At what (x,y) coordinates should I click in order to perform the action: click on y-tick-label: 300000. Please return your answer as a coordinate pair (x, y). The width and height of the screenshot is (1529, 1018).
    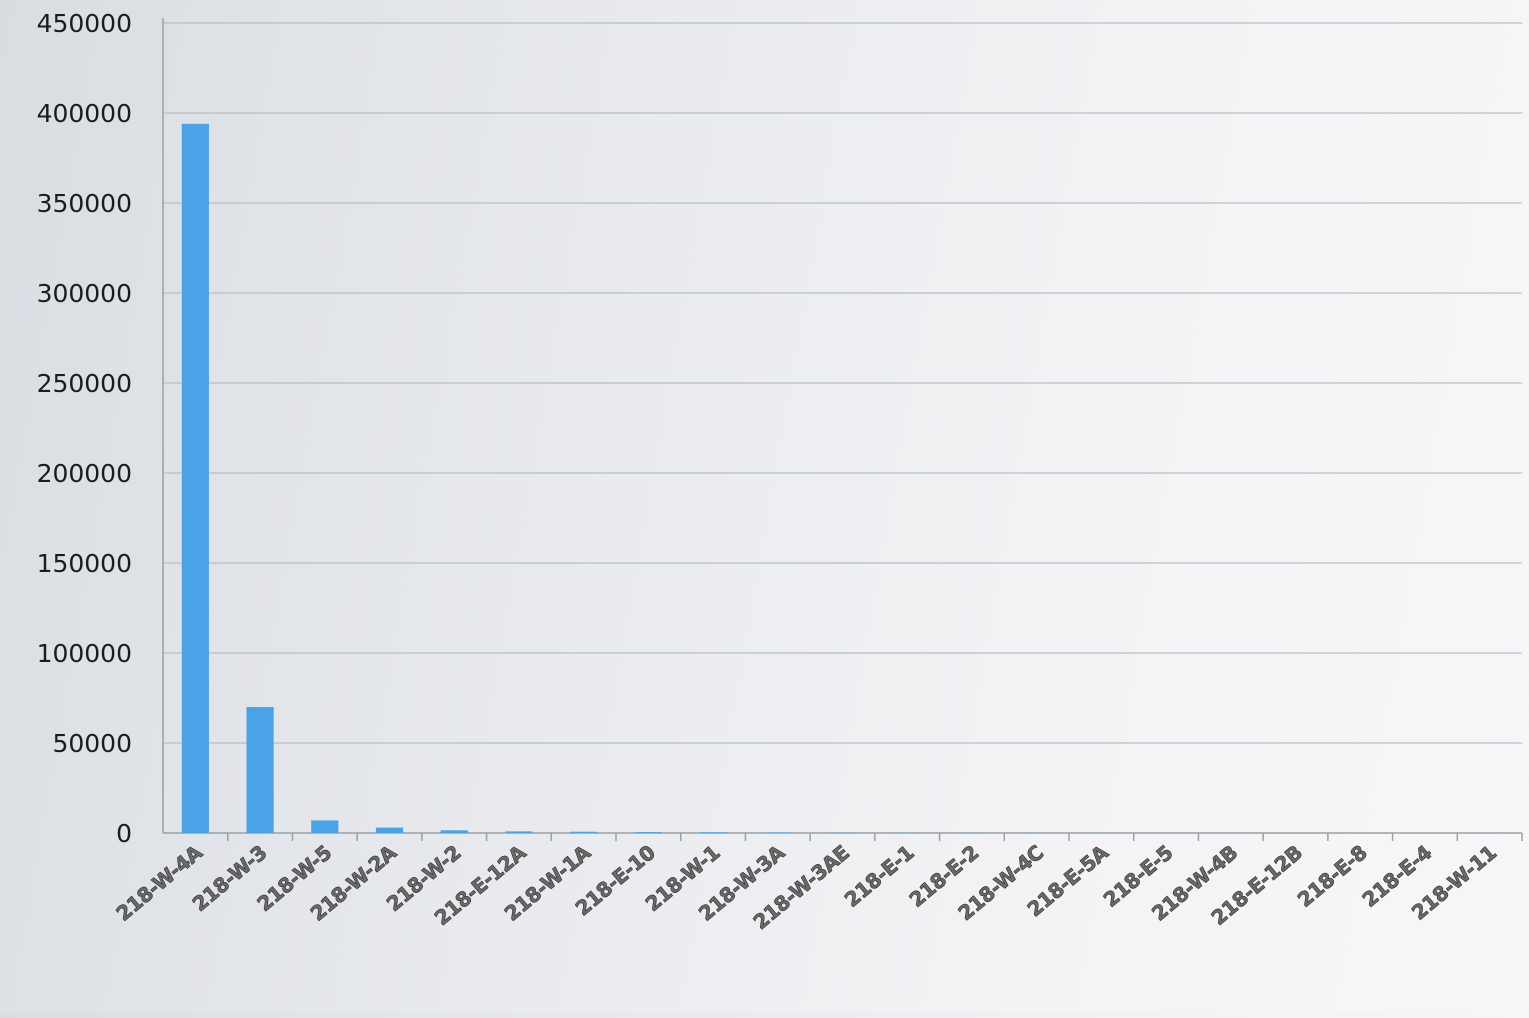
    Looking at the image, I should click on (84, 293).